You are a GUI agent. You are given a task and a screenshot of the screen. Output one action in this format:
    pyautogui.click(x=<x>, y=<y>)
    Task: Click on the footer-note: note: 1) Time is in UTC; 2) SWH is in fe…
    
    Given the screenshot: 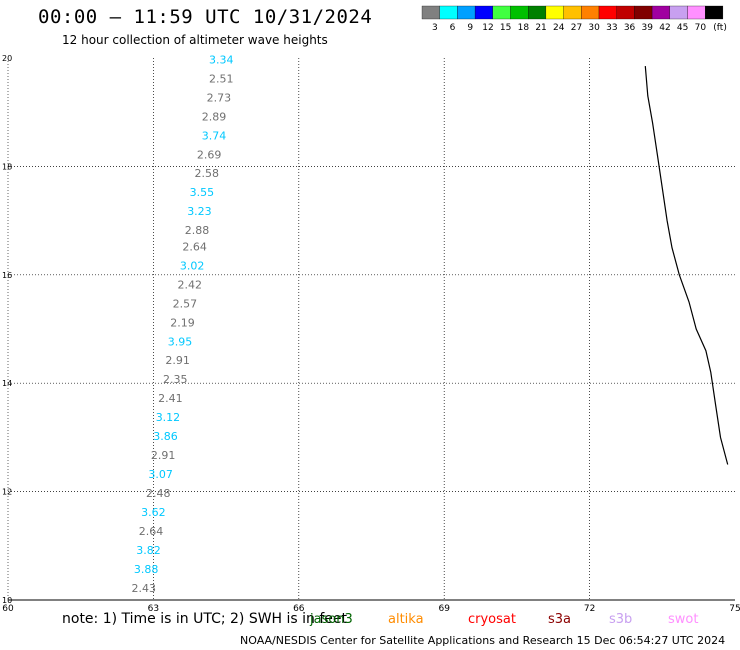 What is the action you would take?
    pyautogui.click(x=205, y=619)
    